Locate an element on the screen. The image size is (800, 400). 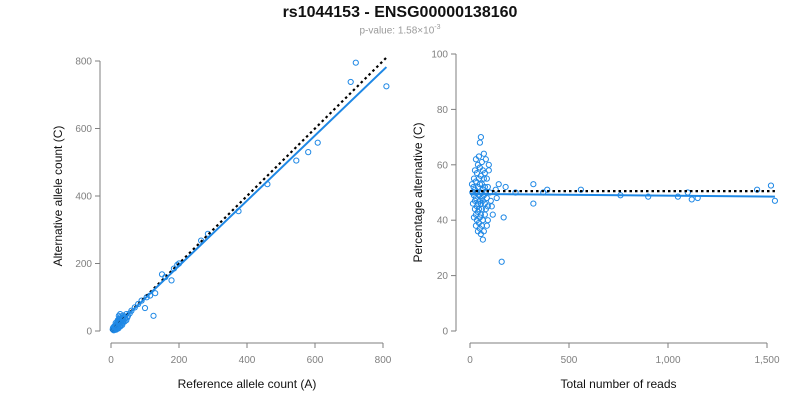
y-tick-label: 800 is located at coordinates (83, 62).